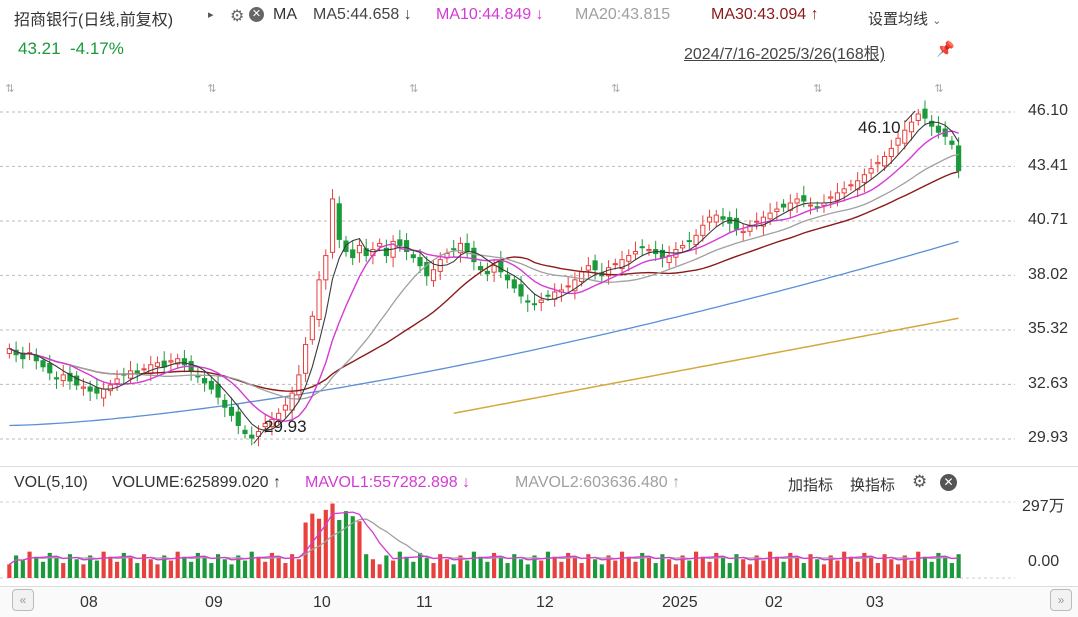 The image size is (1078, 617). What do you see at coordinates (623, 14) in the screenshot?
I see `ma20-readout: MA20:43.815` at bounding box center [623, 14].